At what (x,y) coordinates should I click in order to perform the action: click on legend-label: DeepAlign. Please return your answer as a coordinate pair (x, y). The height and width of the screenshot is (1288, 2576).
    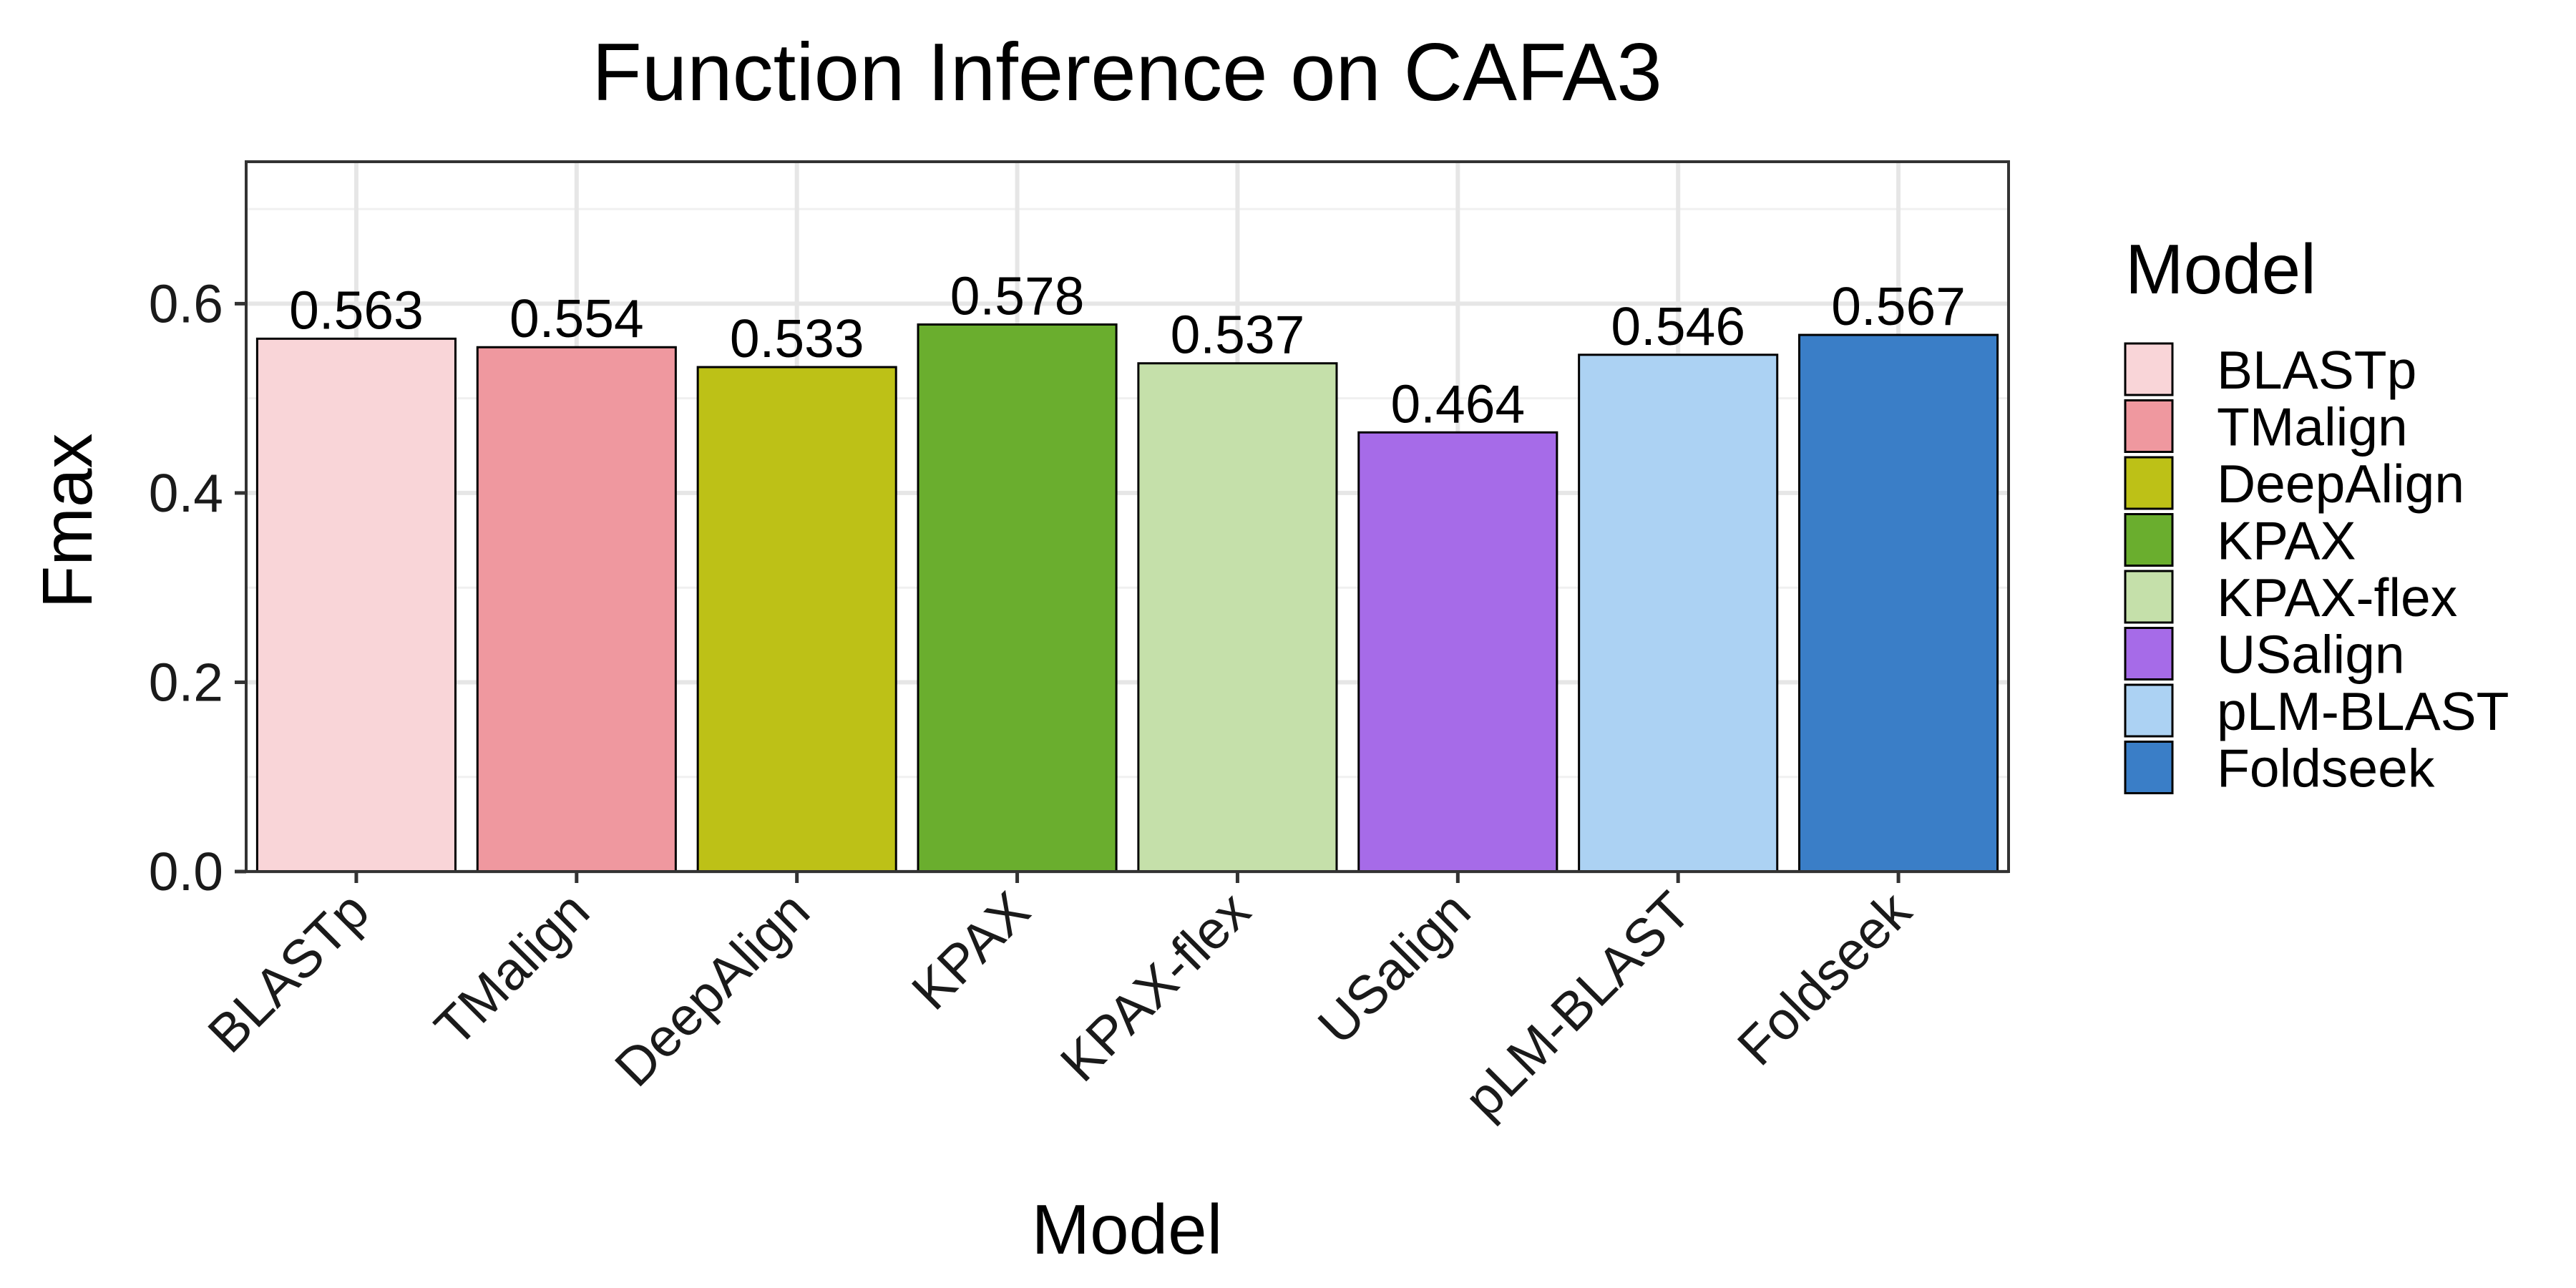
    Looking at the image, I should click on (2340, 484).